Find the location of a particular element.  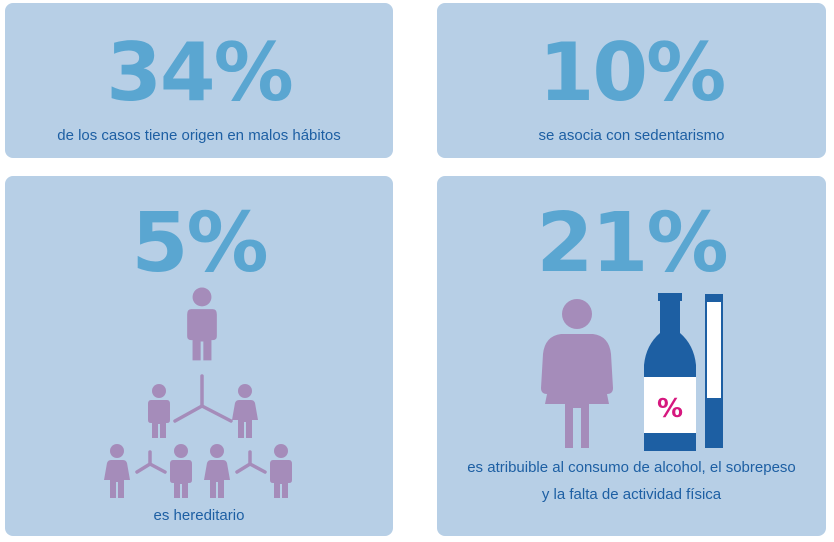

overweight-person-icon is located at coordinates (577, 373).